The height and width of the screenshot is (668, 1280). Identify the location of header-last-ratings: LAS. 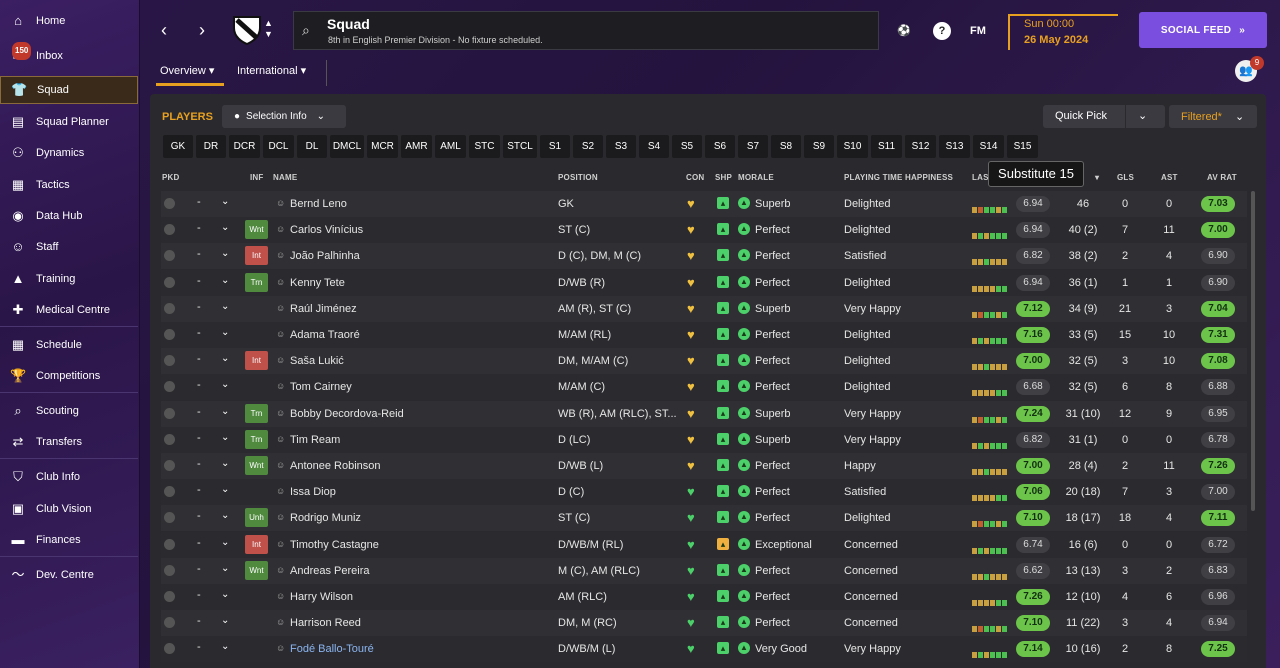
(980, 177).